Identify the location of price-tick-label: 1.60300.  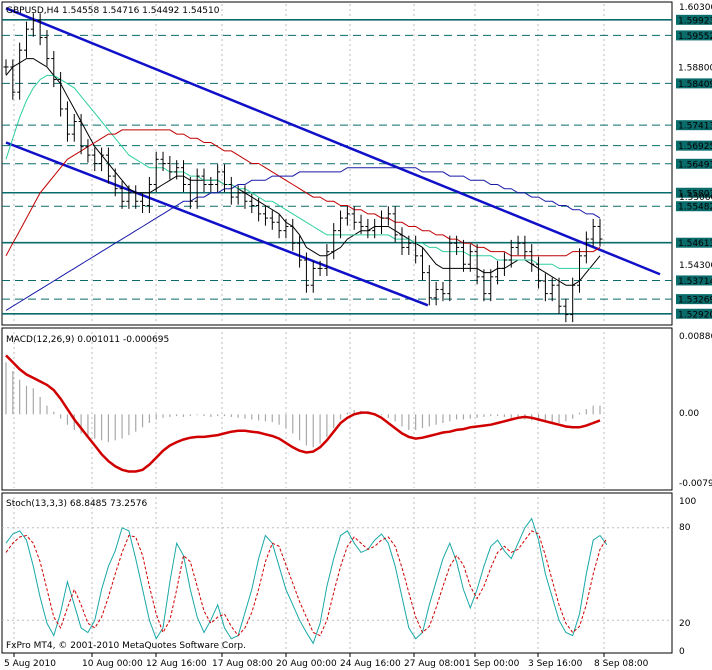
(695, 8).